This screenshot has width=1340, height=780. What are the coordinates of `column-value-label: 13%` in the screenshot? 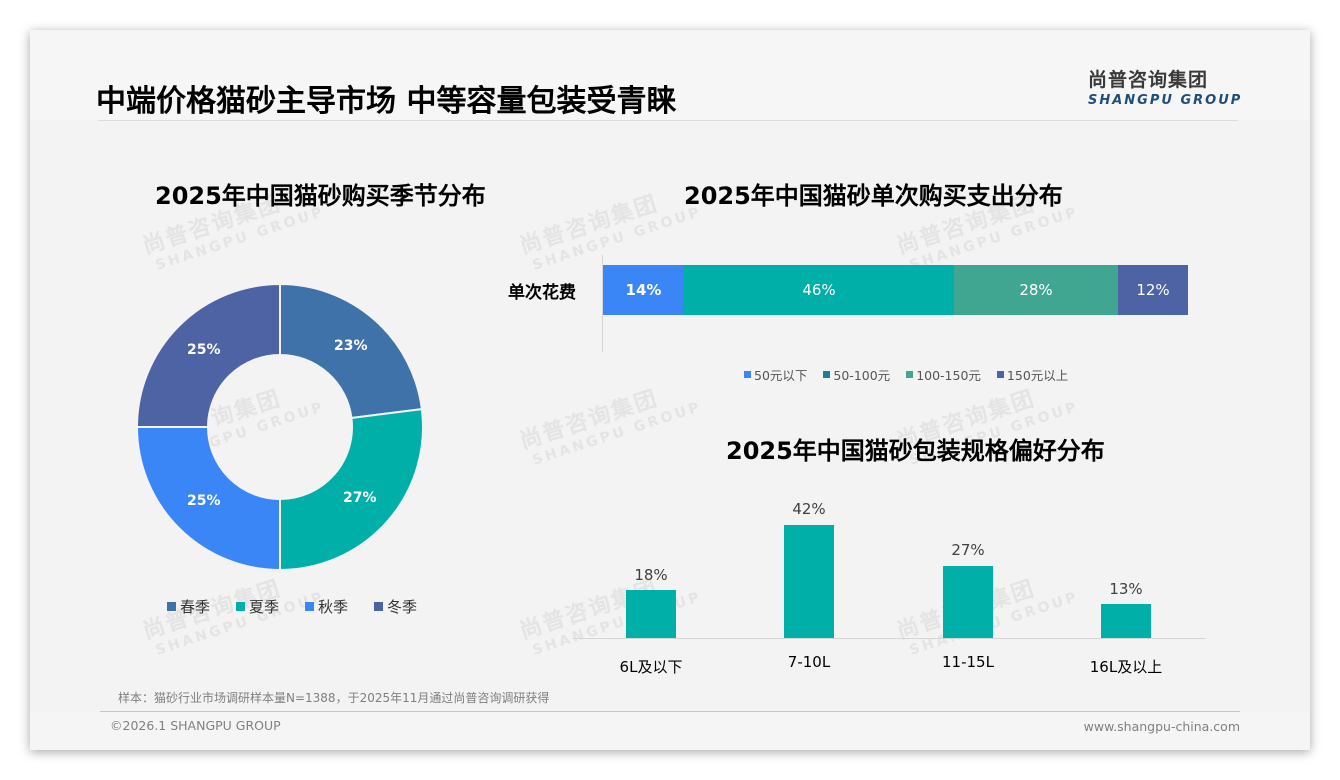 It's located at (1126, 589).